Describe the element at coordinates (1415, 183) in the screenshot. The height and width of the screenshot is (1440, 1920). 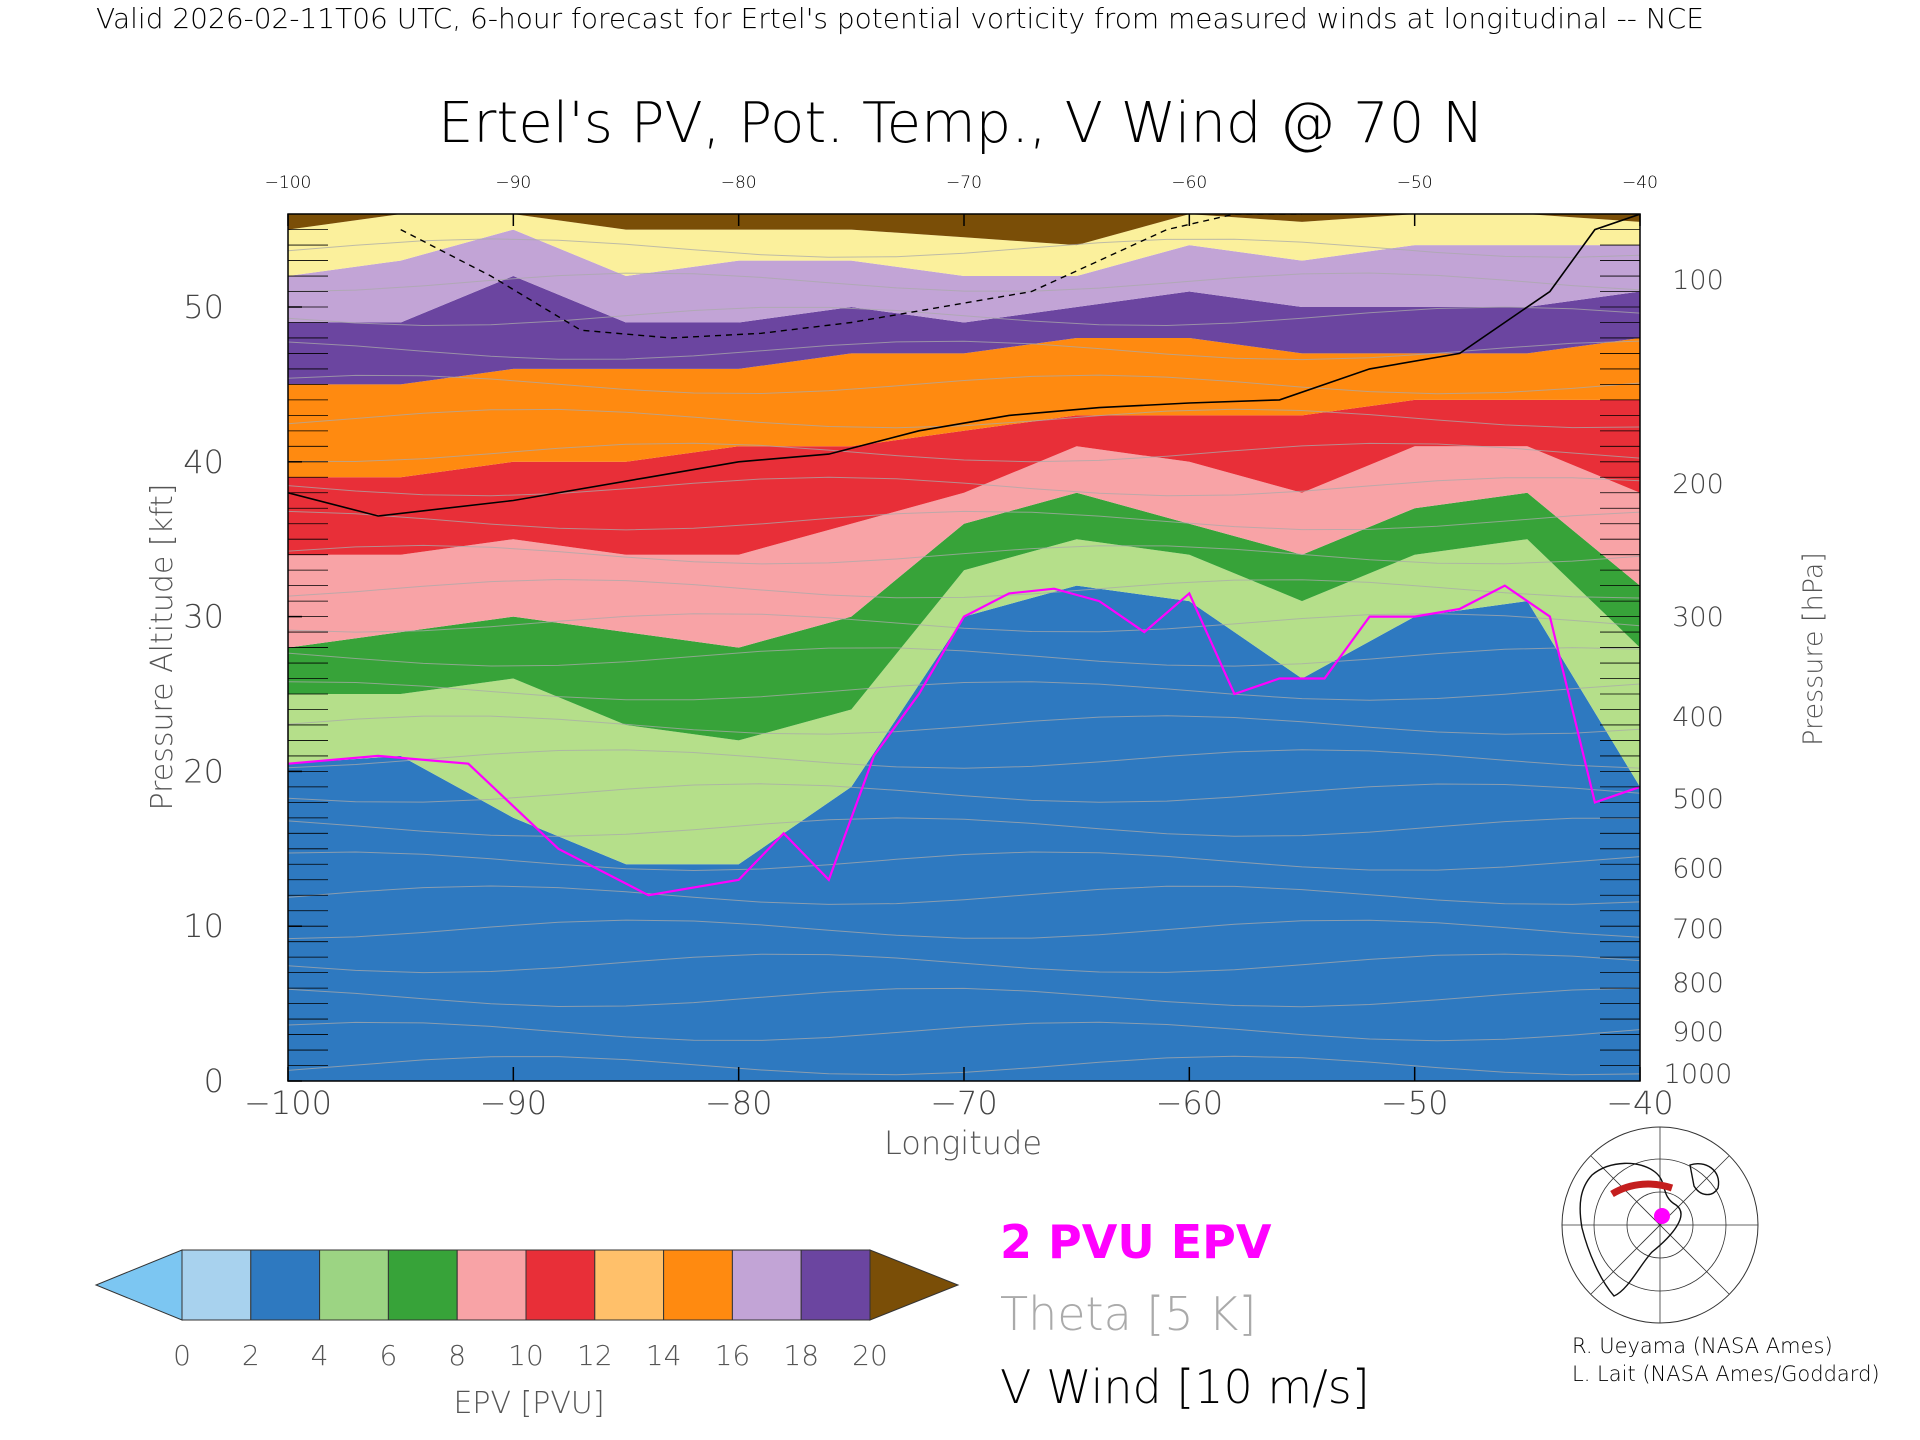
I see `top-tick-label: −50` at that location.